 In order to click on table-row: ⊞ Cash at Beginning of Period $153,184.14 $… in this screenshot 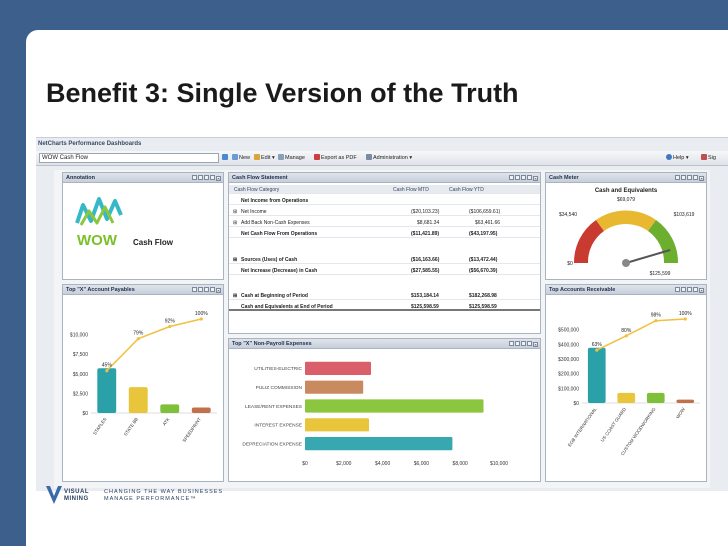, I will do `click(384, 295)`.